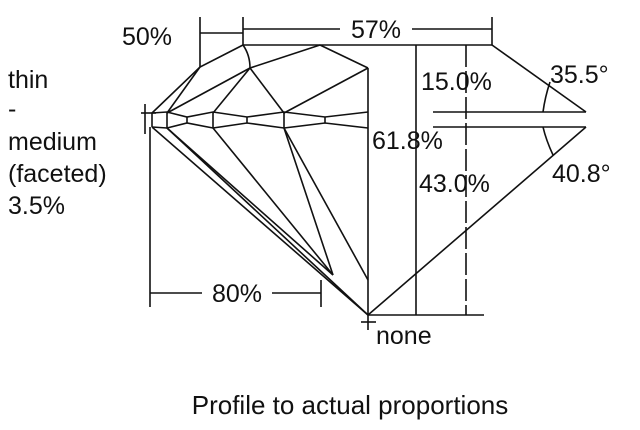  What do you see at coordinates (36, 206) in the screenshot?
I see `girdle-percent-label: 3.5%` at bounding box center [36, 206].